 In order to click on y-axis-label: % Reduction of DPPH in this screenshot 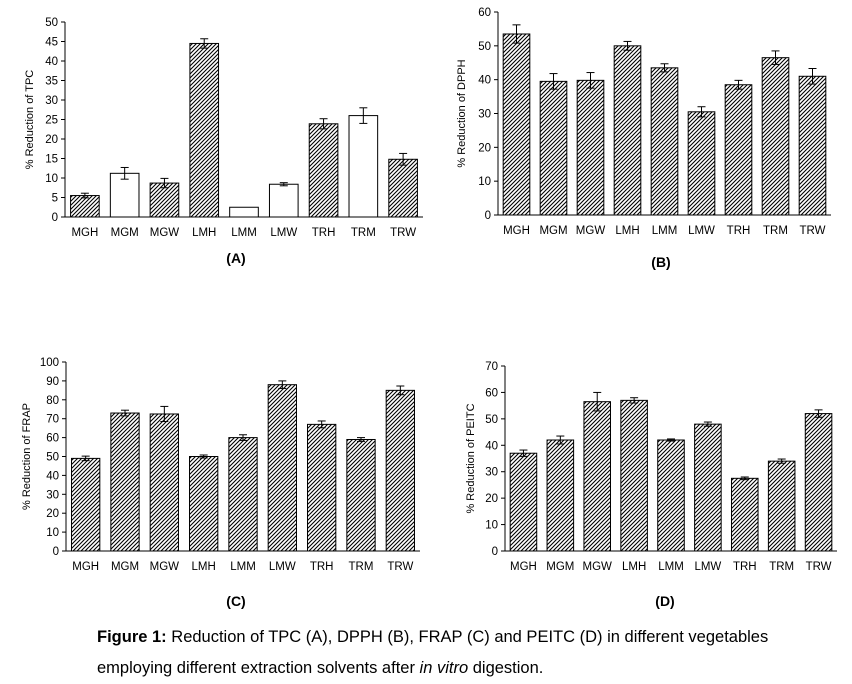, I will do `click(462, 113)`.